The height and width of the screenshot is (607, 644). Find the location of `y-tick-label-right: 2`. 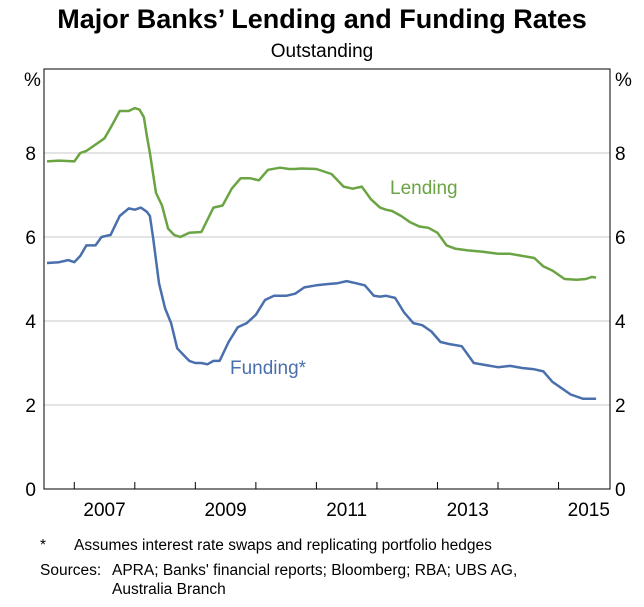

y-tick-label-right: 2 is located at coordinates (620, 406).